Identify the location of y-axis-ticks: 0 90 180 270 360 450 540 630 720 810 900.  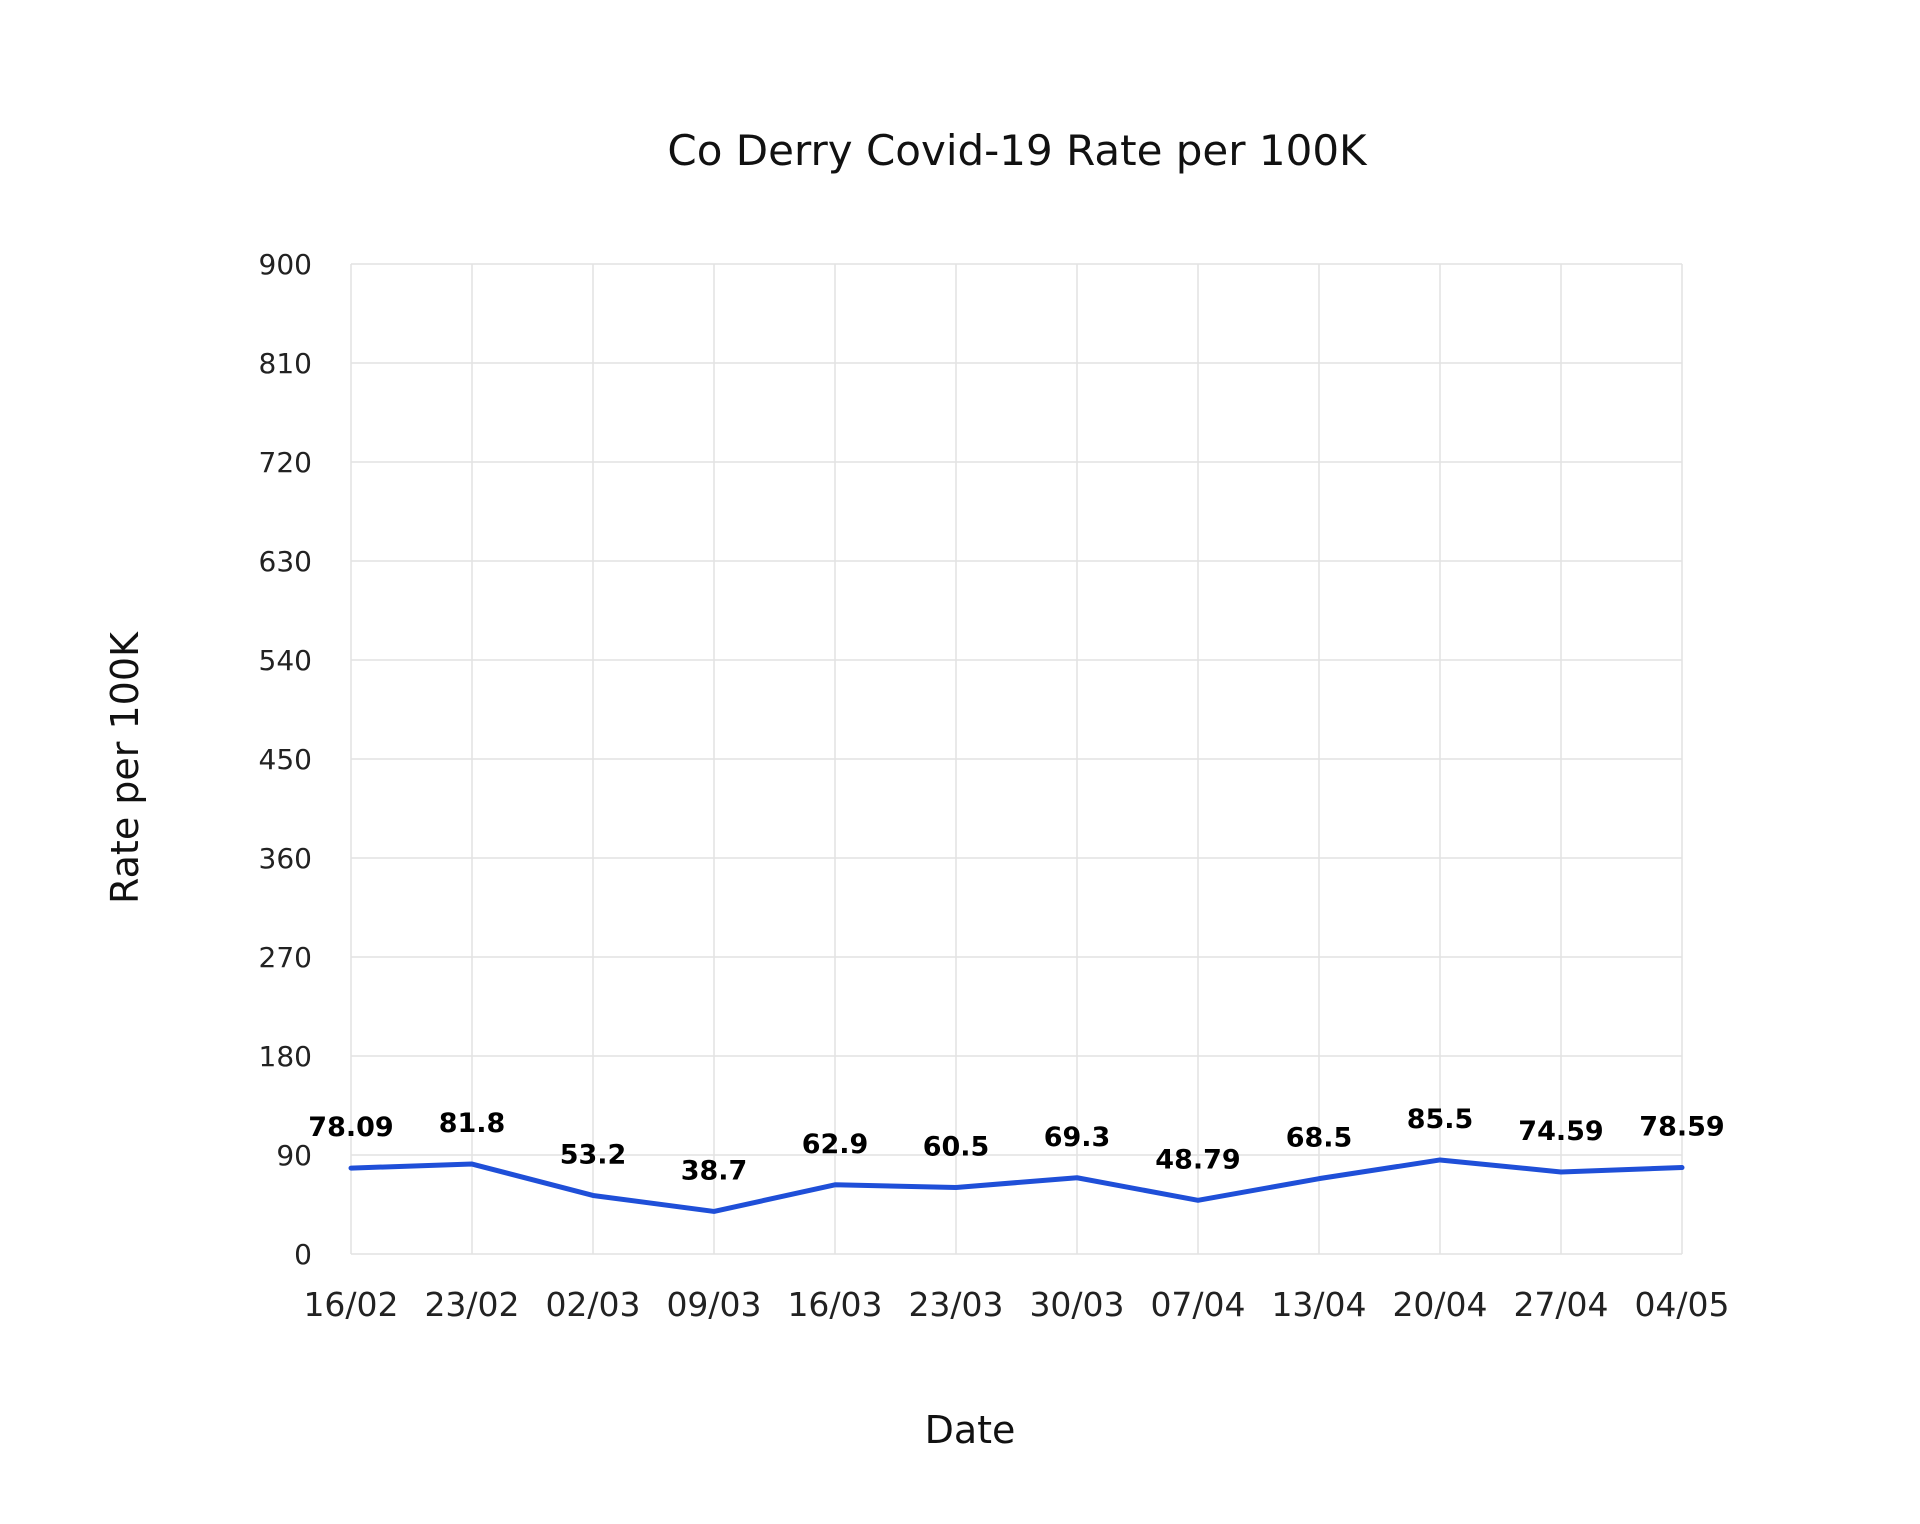
(285, 759).